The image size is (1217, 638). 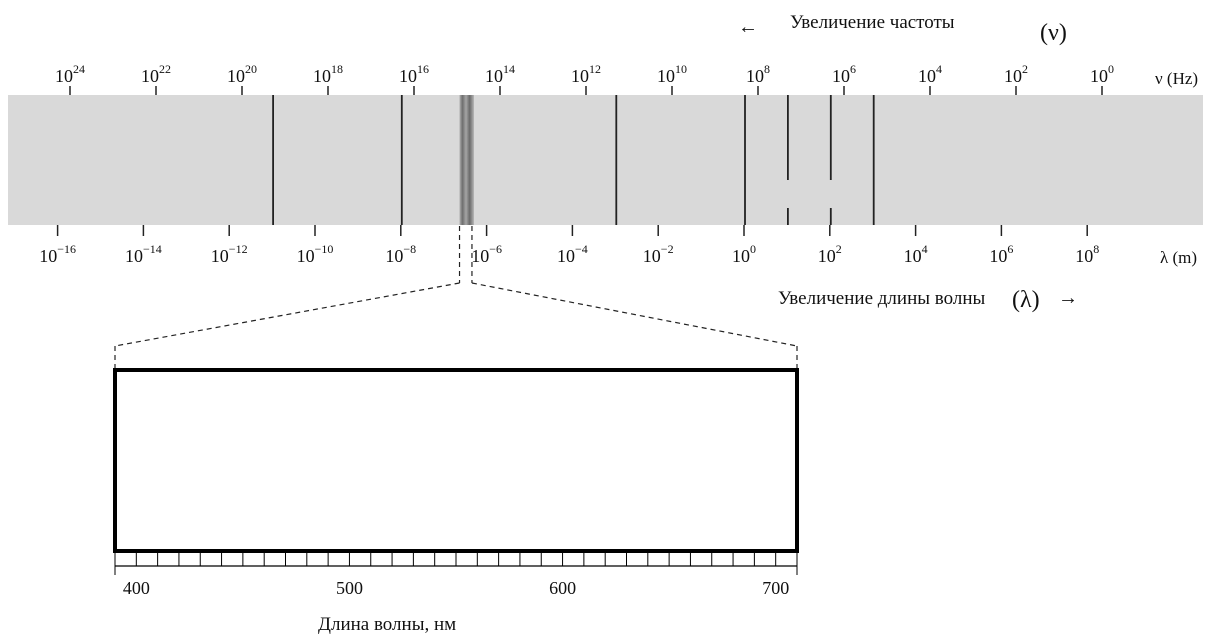 What do you see at coordinates (70, 74) in the screenshot?
I see `freq-tick-label: 10²⁴` at bounding box center [70, 74].